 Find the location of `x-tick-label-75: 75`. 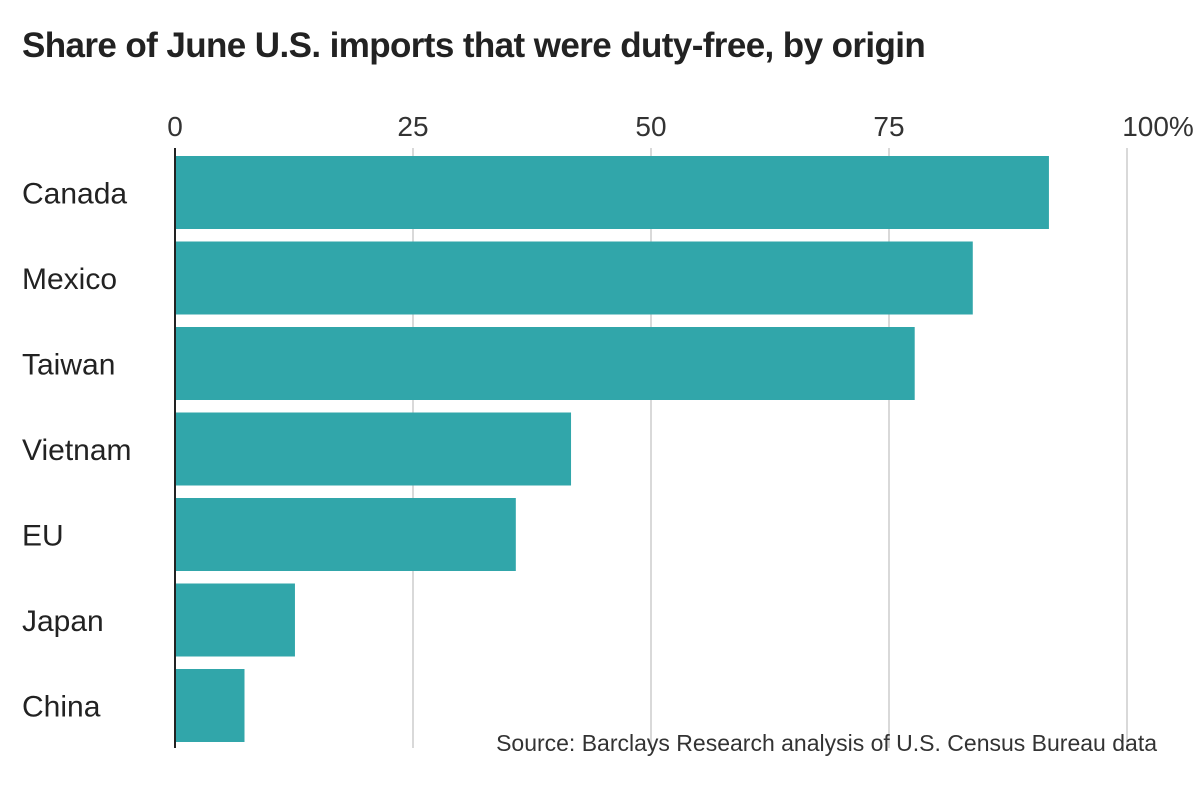

x-tick-label-75: 75 is located at coordinates (888, 126).